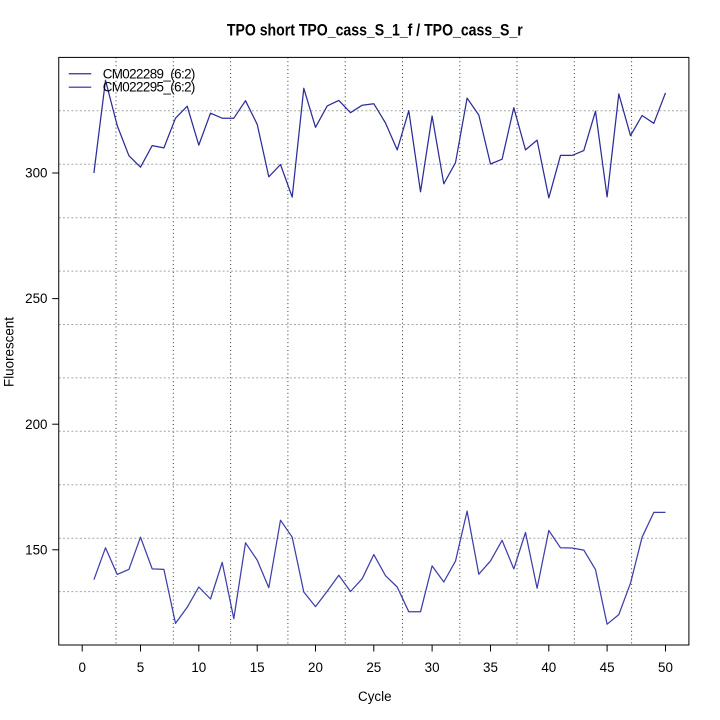 This screenshot has width=720, height=720. Describe the element at coordinates (36, 298) in the screenshot. I see `svg-text: 250` at that location.